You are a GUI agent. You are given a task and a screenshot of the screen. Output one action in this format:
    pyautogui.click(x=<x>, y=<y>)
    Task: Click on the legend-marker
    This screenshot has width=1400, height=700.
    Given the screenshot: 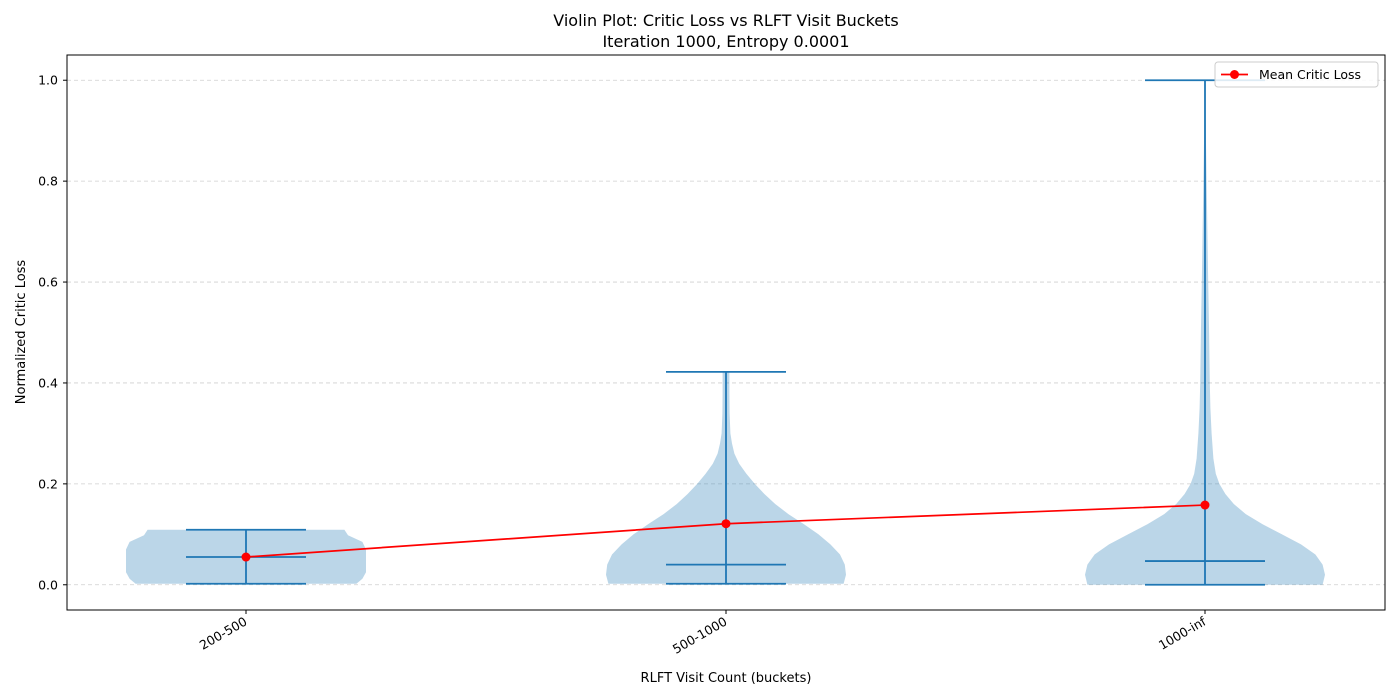 What is the action you would take?
    pyautogui.click(x=1234, y=74)
    